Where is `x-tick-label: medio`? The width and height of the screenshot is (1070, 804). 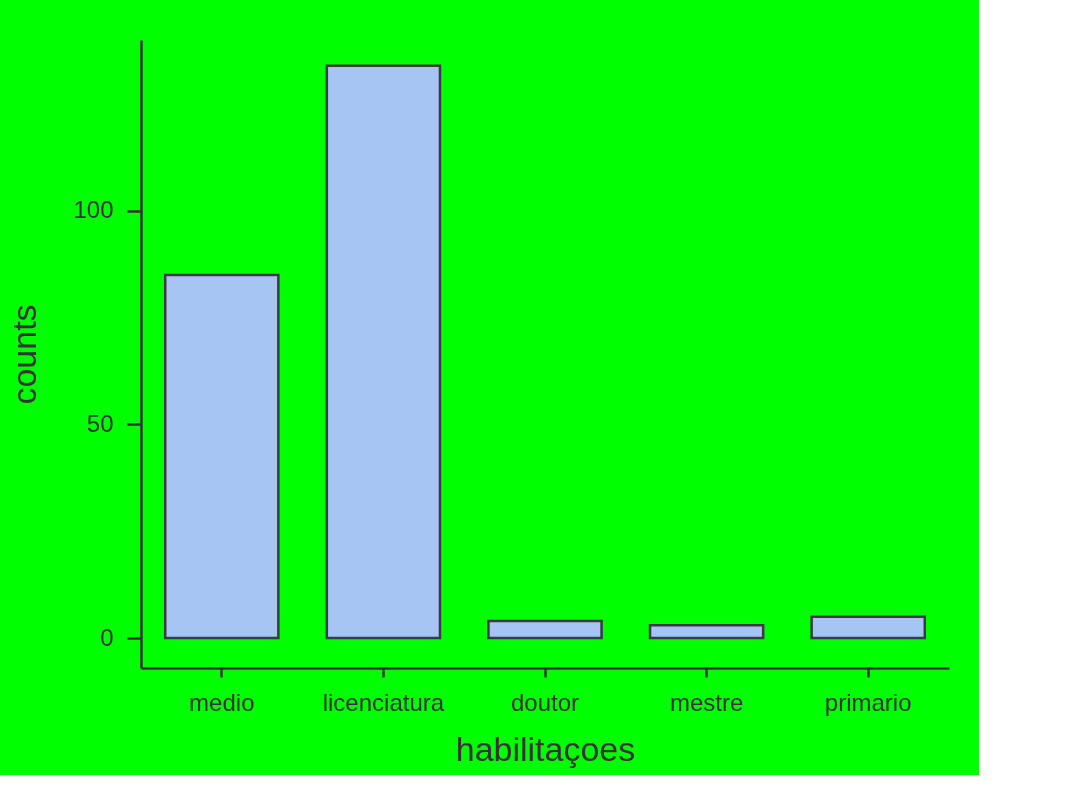
x-tick-label: medio is located at coordinates (222, 702).